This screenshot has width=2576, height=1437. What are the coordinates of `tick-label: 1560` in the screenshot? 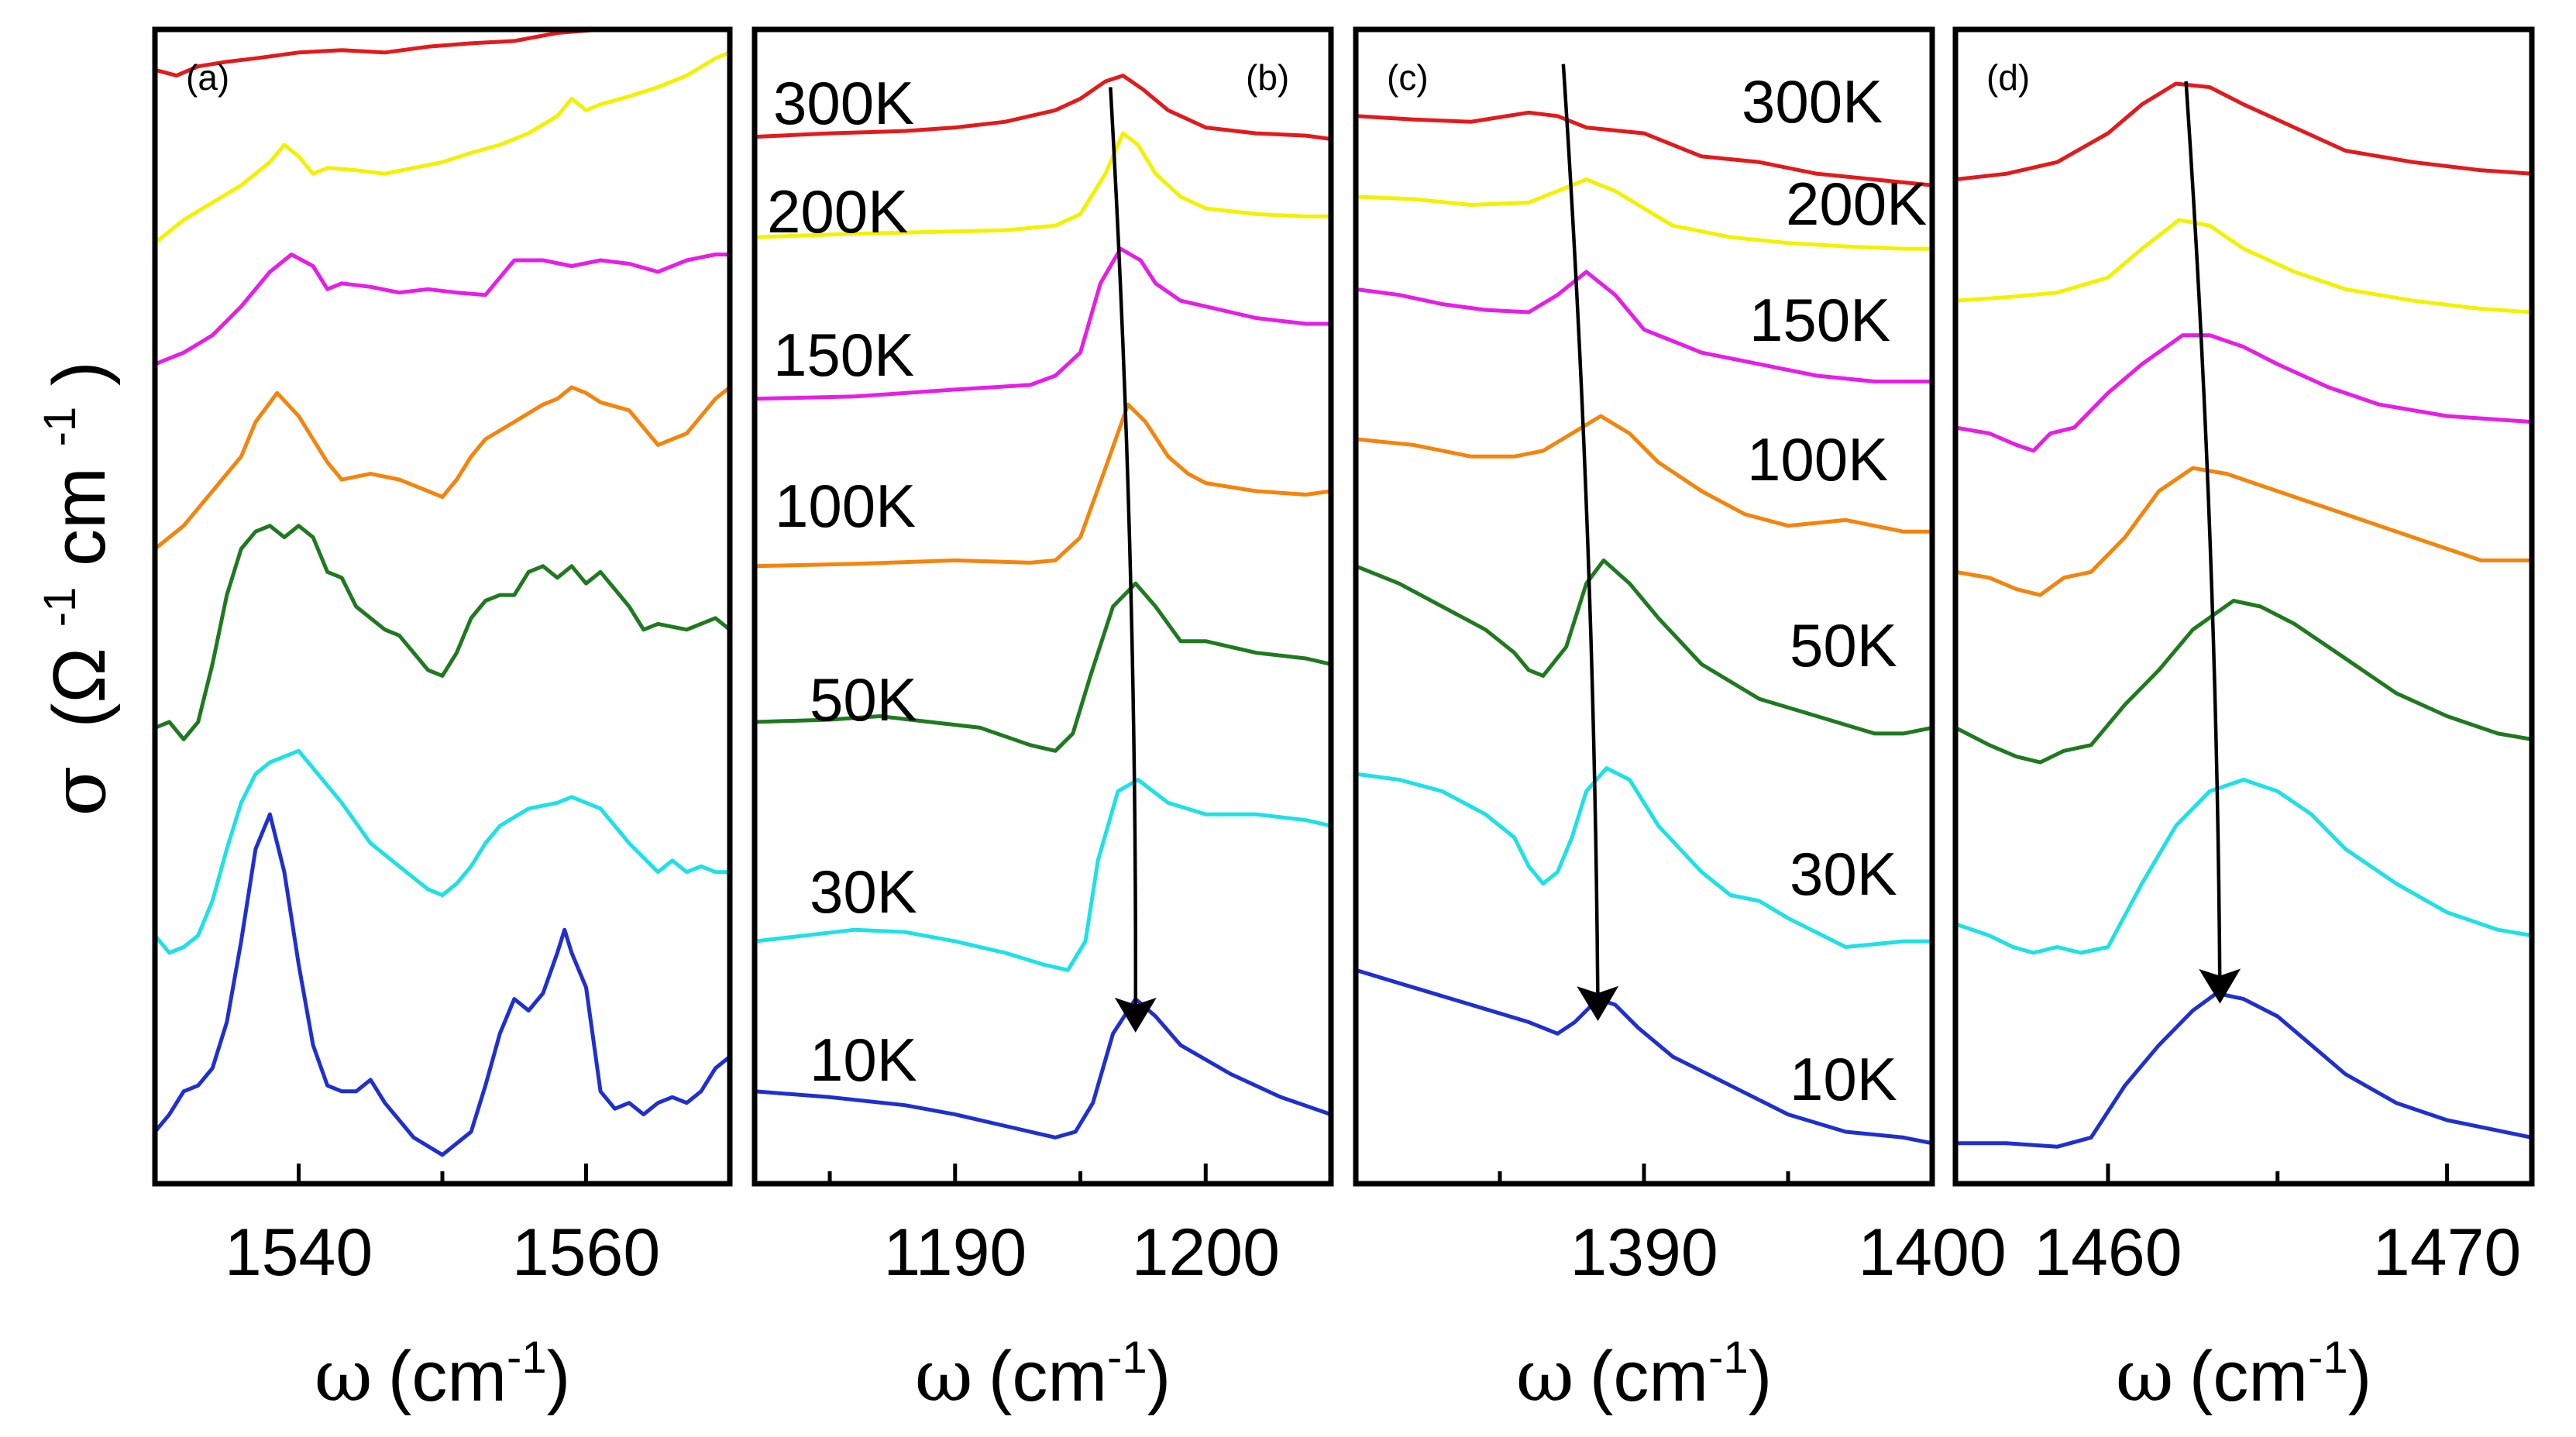 It's located at (586, 1252).